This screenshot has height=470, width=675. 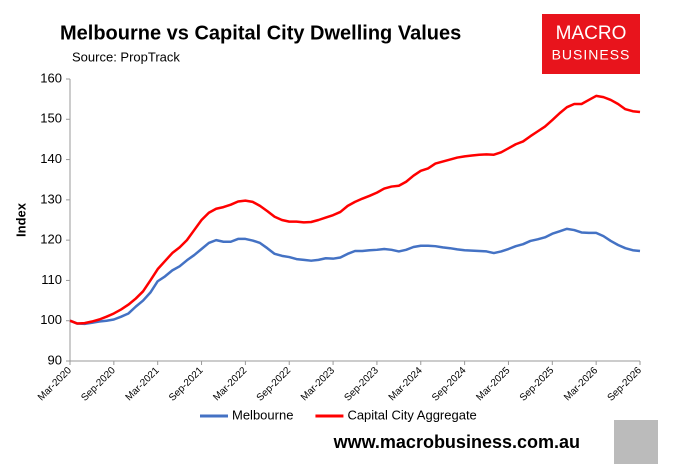 I want to click on x-tick-label: Mar-2026, so click(x=581, y=384).